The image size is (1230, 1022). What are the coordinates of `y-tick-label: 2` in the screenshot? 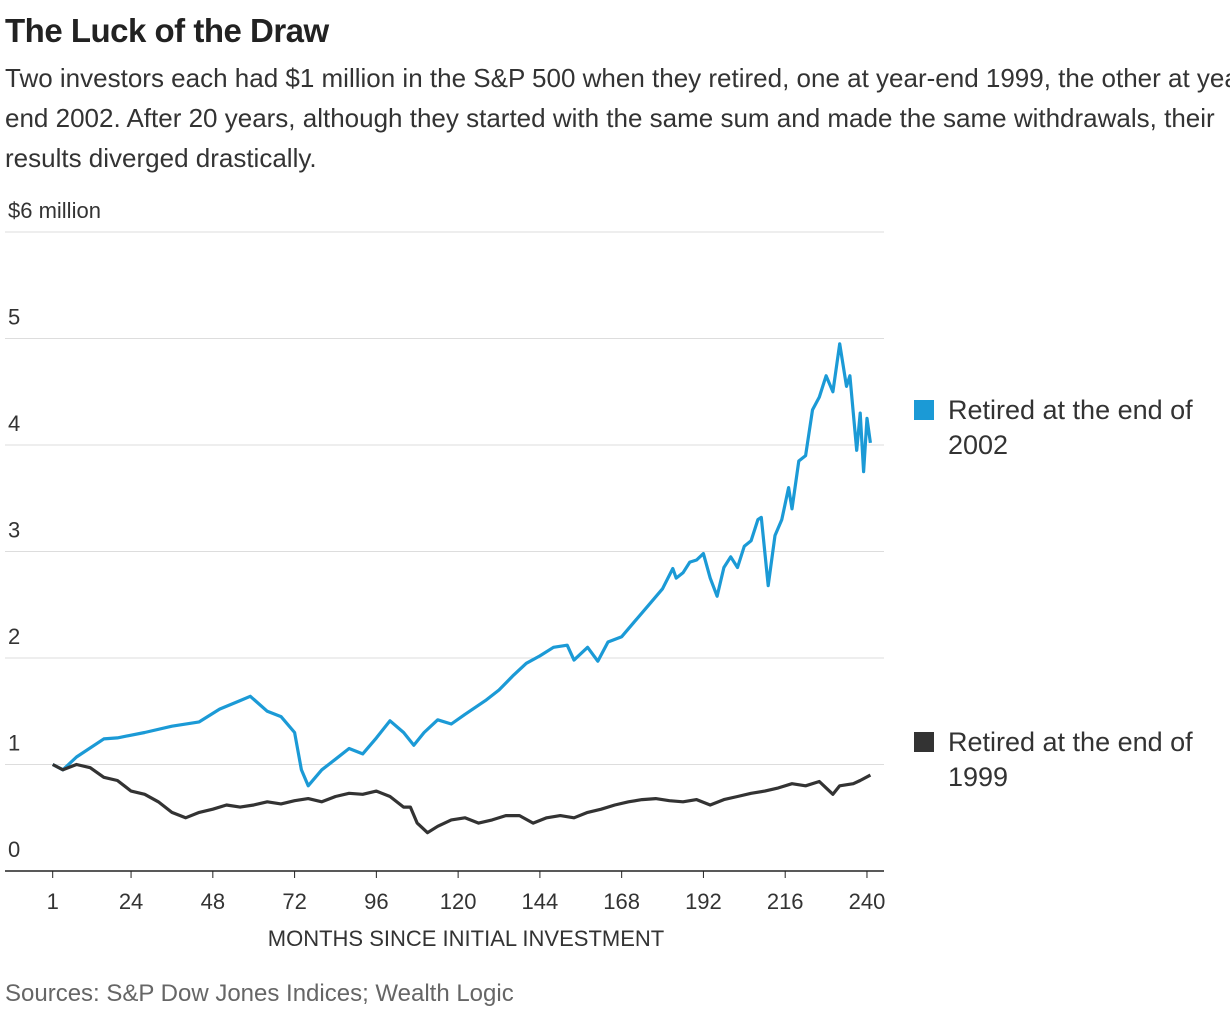 It's located at (14, 636).